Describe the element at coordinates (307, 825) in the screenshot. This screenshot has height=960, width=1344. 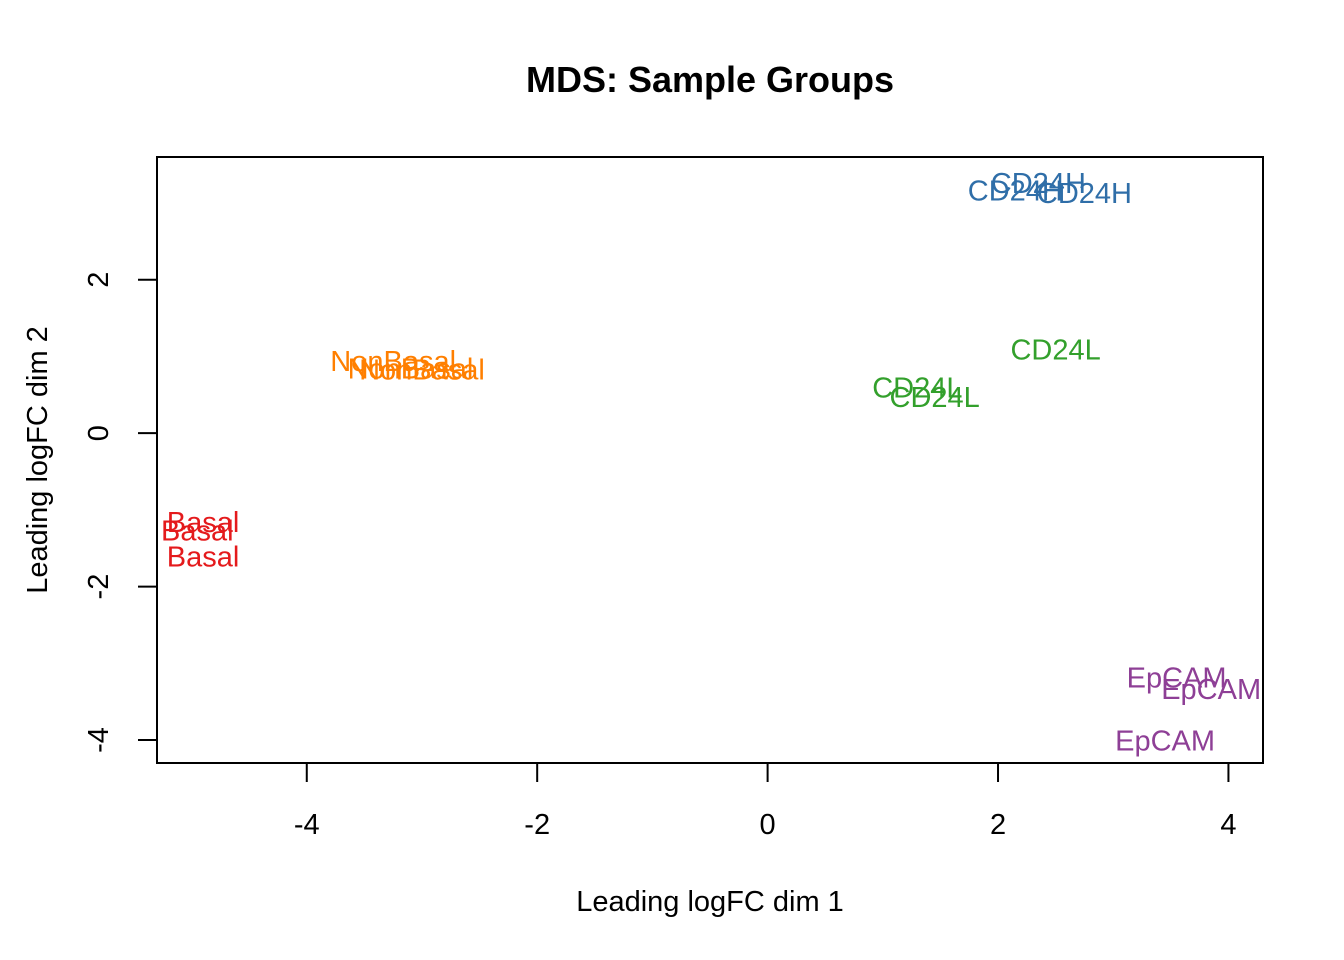
I see `x-tick-label-0: -4` at that location.